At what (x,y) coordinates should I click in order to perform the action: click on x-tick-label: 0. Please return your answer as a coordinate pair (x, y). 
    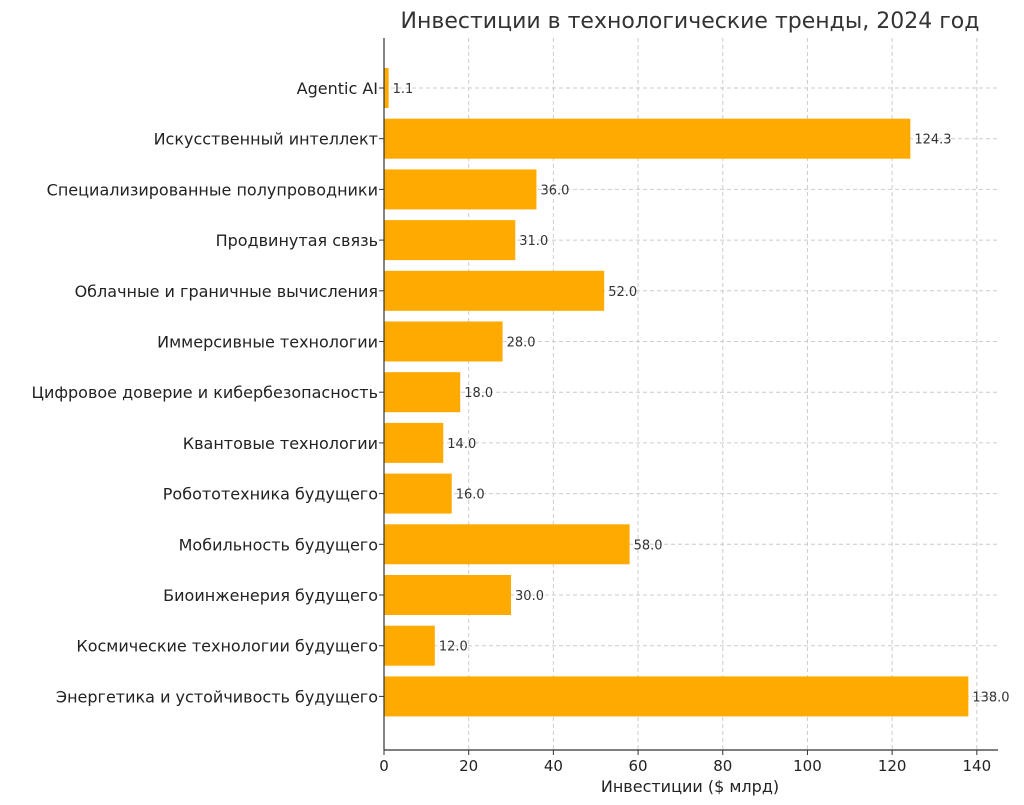
    Looking at the image, I should click on (384, 766).